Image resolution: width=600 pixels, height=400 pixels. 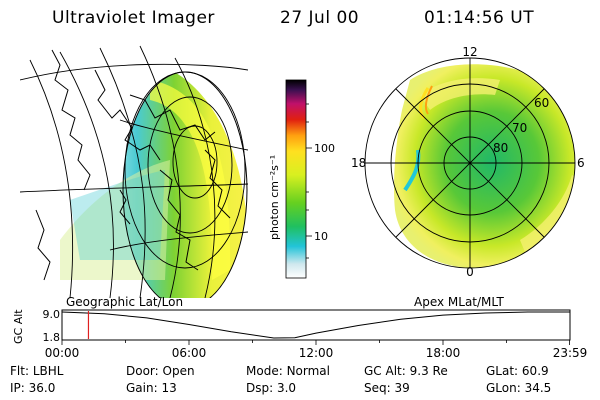 What do you see at coordinates (406, 371) in the screenshot?
I see `info-gc-alt: GC Alt: 9.3 Re` at bounding box center [406, 371].